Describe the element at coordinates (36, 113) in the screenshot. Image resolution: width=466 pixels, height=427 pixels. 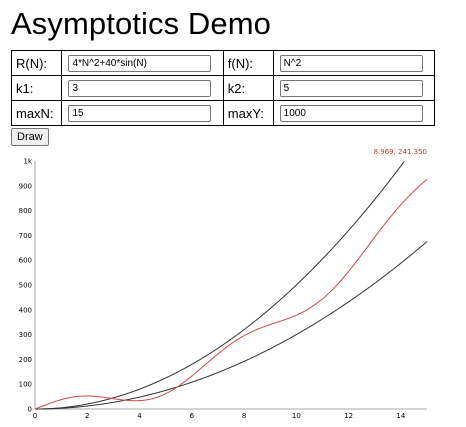
I see `maxn-label: maxN:` at that location.